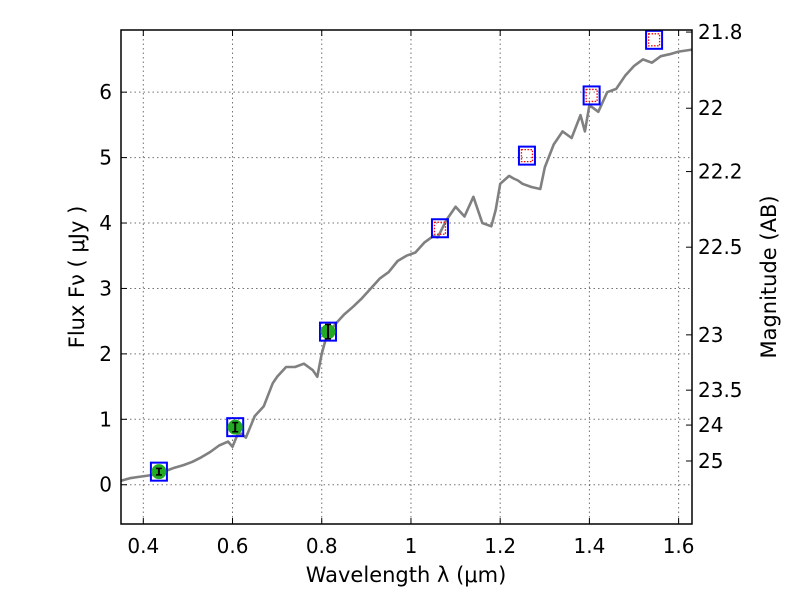 This screenshot has height=600, width=800. Describe the element at coordinates (233, 546) in the screenshot. I see `x-tick-label: 0.6` at that location.